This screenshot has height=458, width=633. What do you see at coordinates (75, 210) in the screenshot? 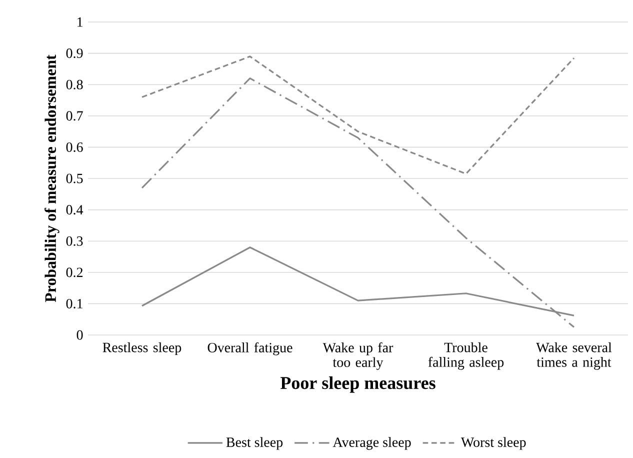
I see `y-tick-label: 0.4` at bounding box center [75, 210].